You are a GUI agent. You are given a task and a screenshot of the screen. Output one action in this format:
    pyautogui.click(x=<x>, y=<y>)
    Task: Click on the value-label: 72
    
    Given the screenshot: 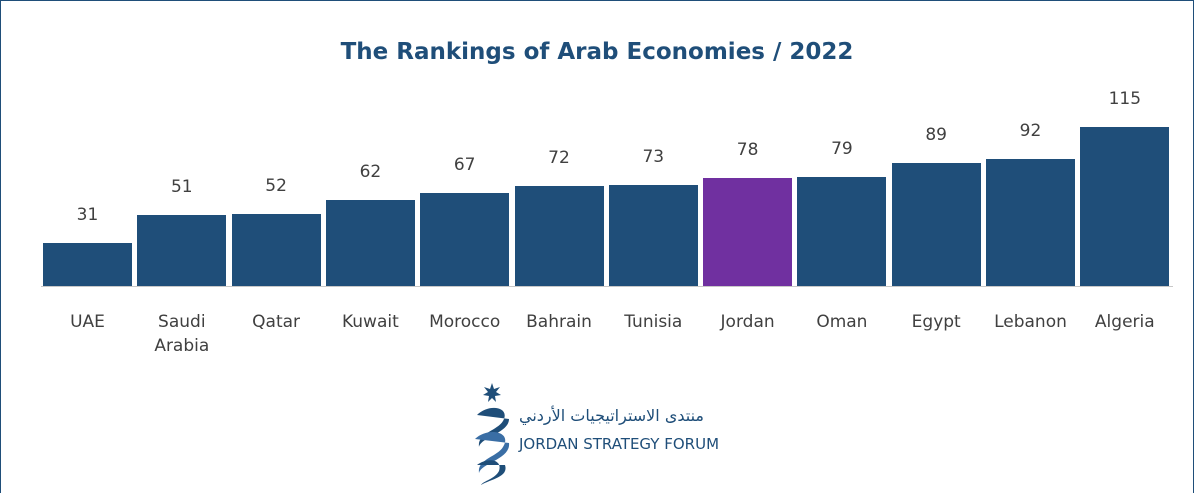 What is the action you would take?
    pyautogui.click(x=559, y=158)
    